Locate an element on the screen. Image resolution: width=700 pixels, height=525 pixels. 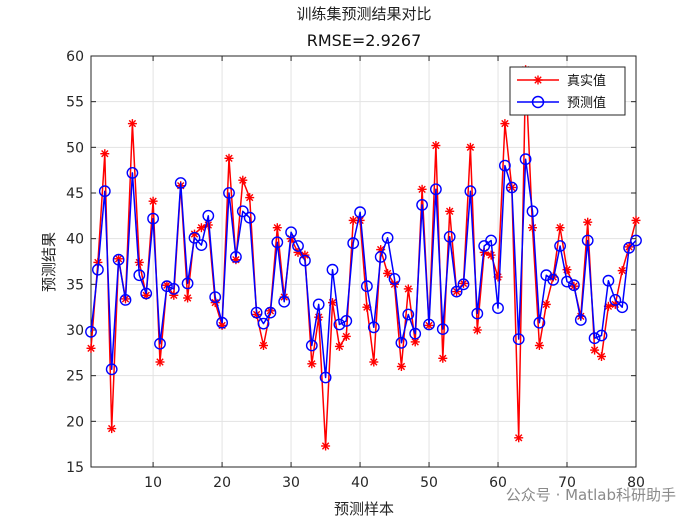
y-tick-label: 35 is located at coordinates (75, 285).